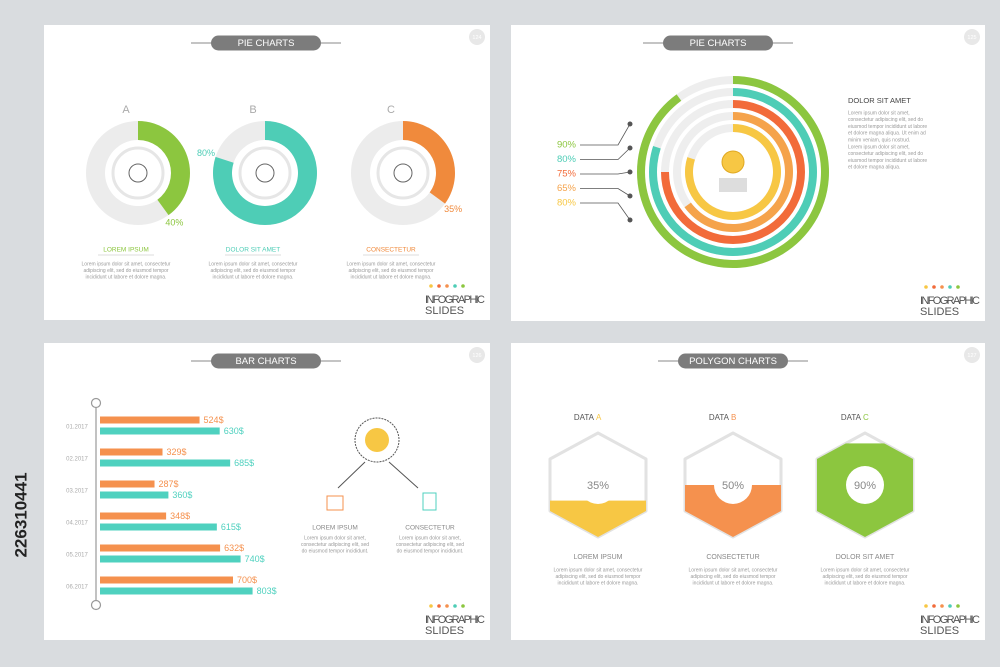 This screenshot has height=667, width=1000. Describe the element at coordinates (206, 153) in the screenshot. I see `pie-value-label: 80%` at that location.